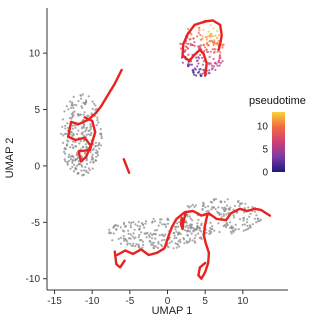 The width and height of the screenshot is (328, 320). Describe the element at coordinates (277, 137) in the screenshot. I see `pseudotime-legend: pseudotime 10 5 0` at that location.